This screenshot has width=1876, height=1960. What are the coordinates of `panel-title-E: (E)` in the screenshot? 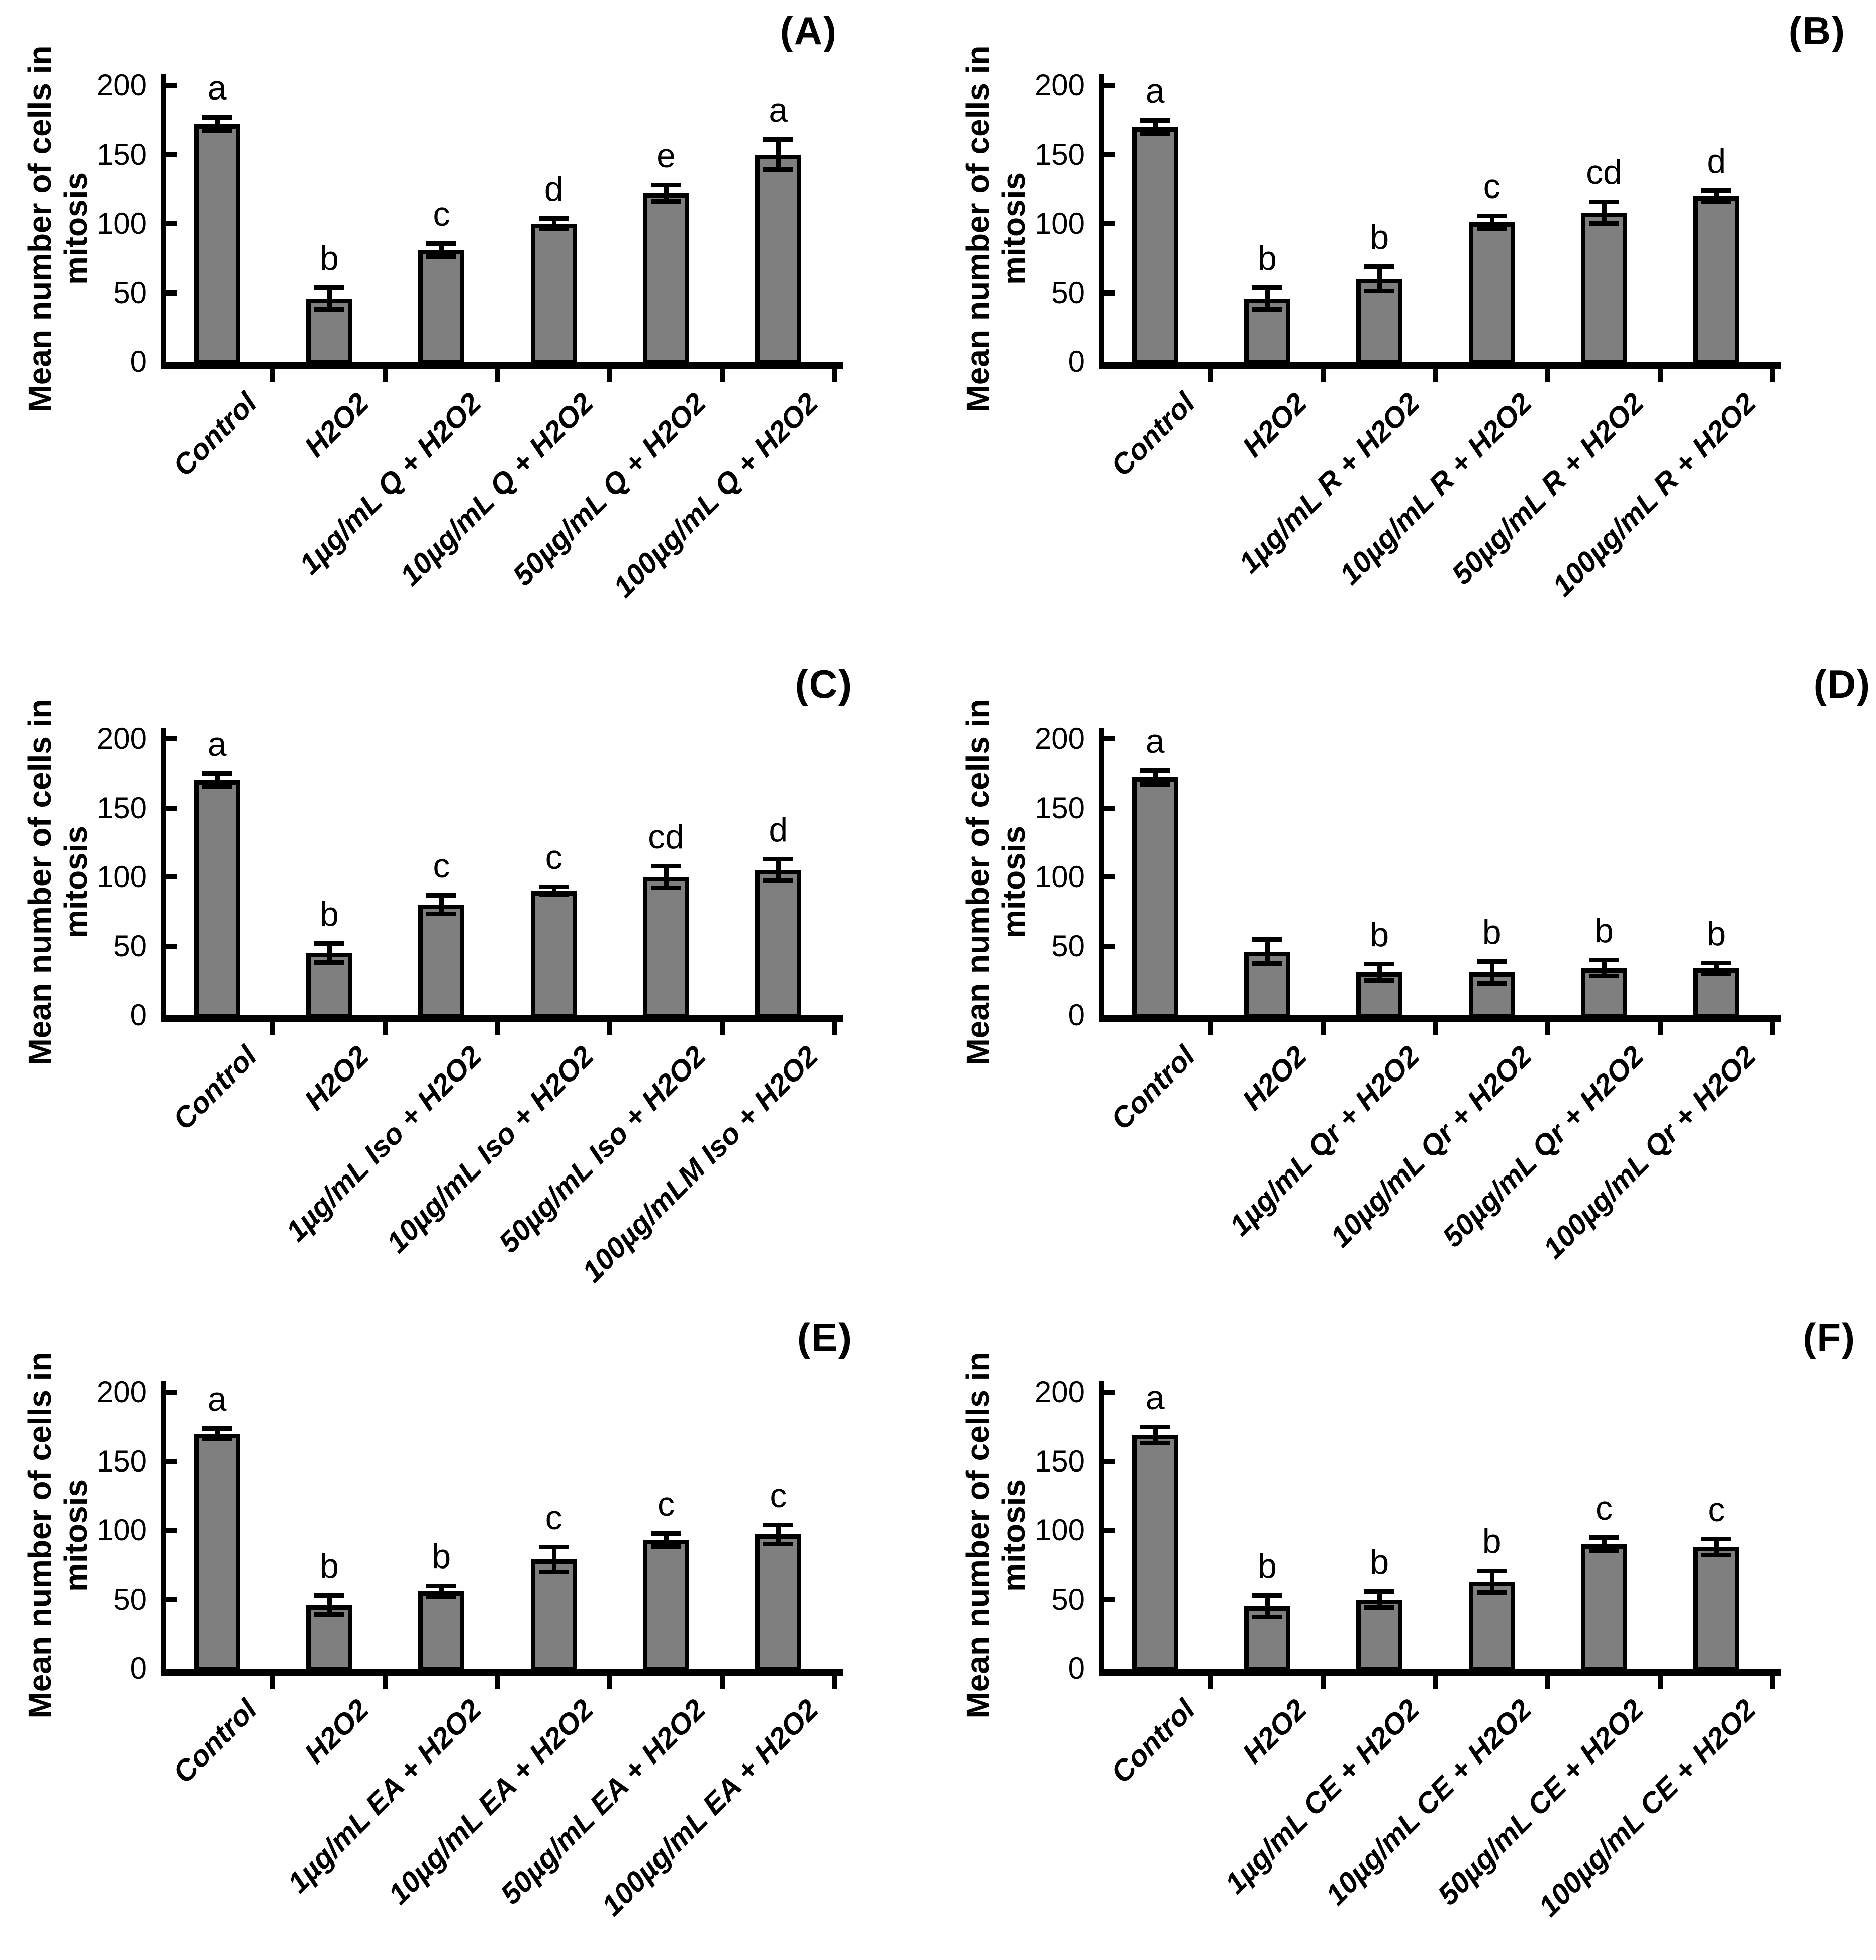 It's located at (825, 1337).